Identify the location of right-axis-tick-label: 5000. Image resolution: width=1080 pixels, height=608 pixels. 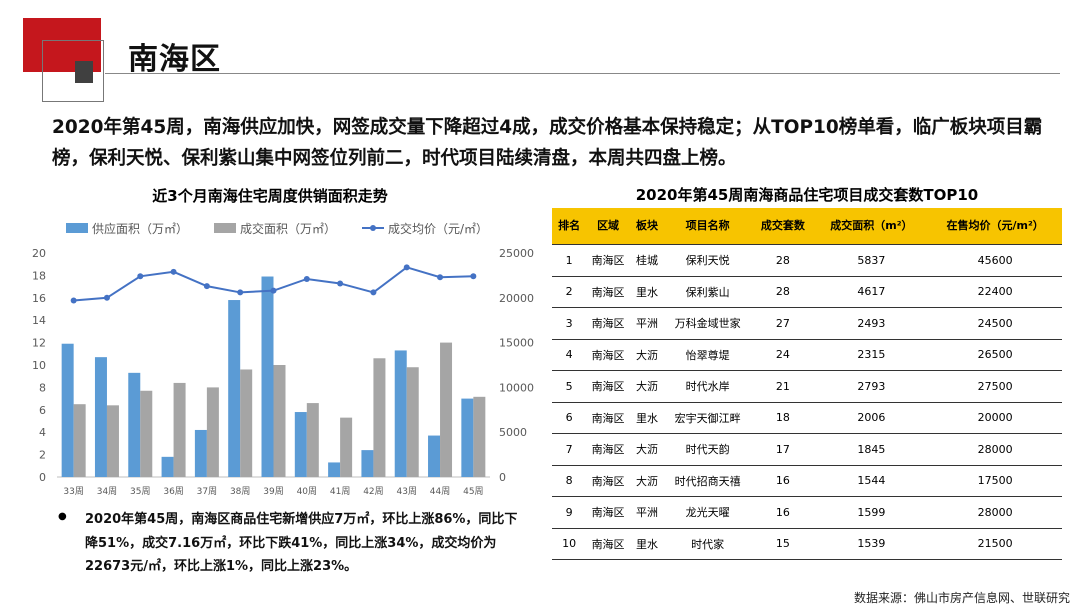
(513, 432).